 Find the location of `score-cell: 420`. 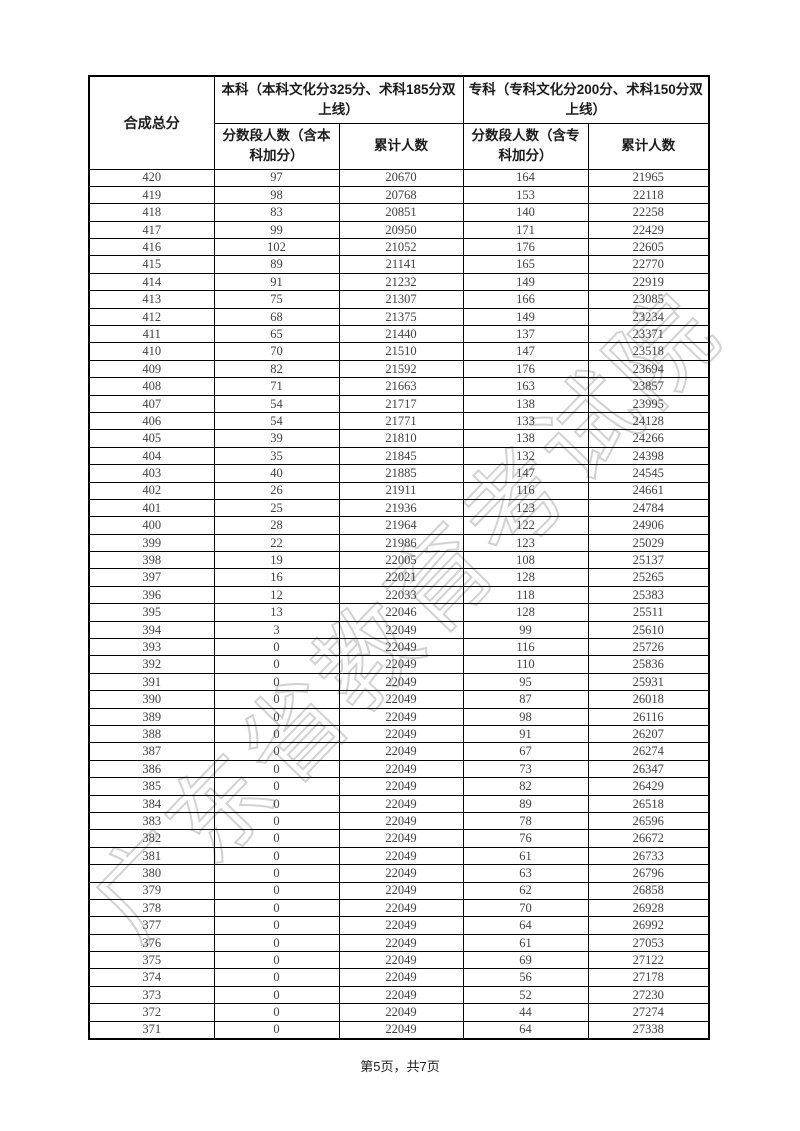

score-cell: 420 is located at coordinates (151, 177).